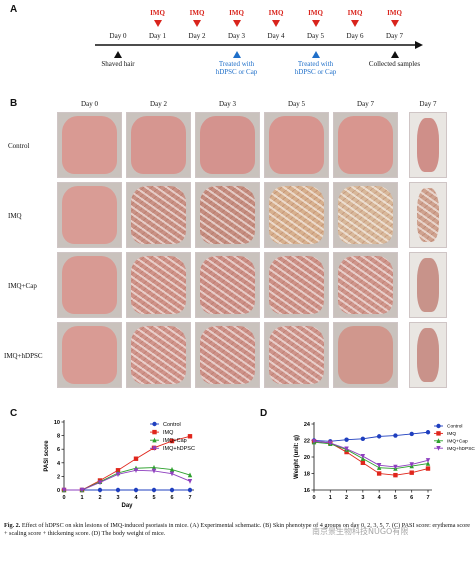  I want to click on y-tick-label: 18, so click(307, 475).